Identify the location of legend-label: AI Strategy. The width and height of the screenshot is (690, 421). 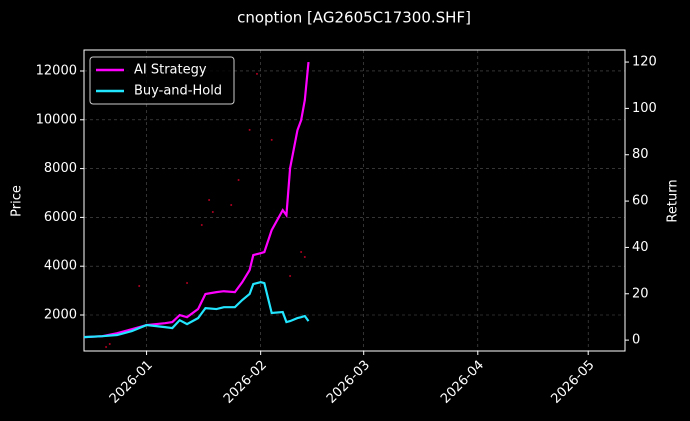
(170, 70).